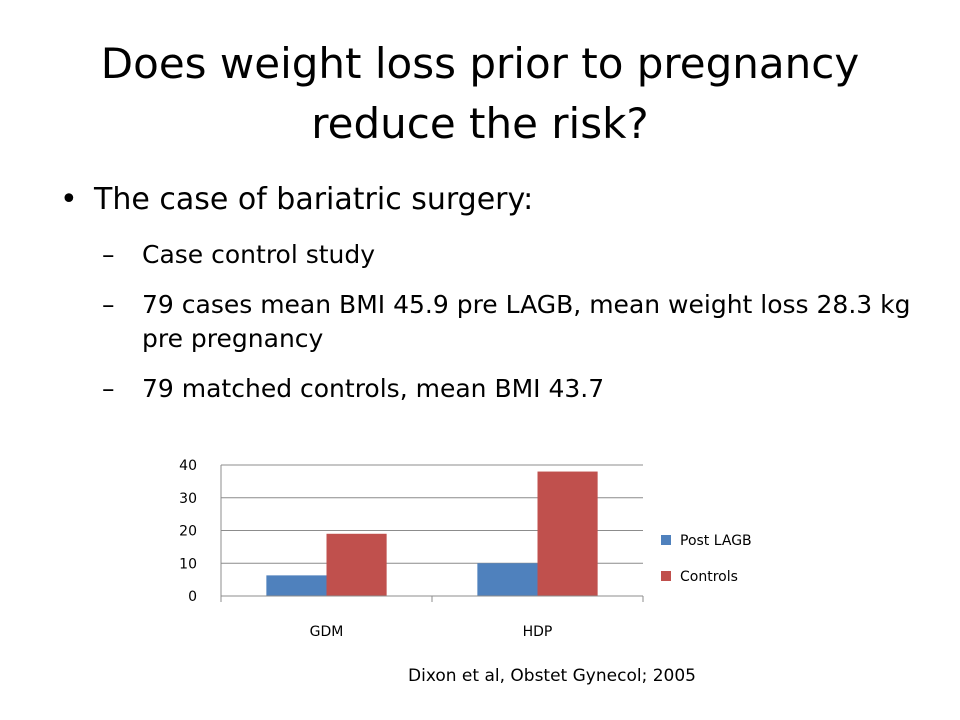  What do you see at coordinates (188, 466) in the screenshot?
I see `y-tick-label: 40` at bounding box center [188, 466].